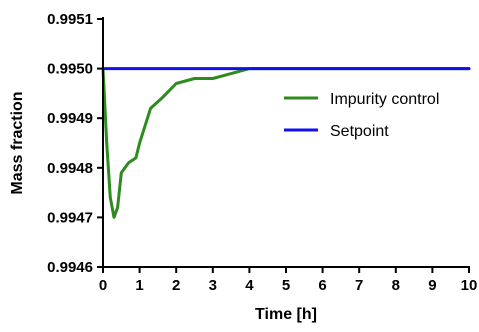 This screenshot has height=332, width=479. I want to click on x-tick-label: 1, so click(139, 285).